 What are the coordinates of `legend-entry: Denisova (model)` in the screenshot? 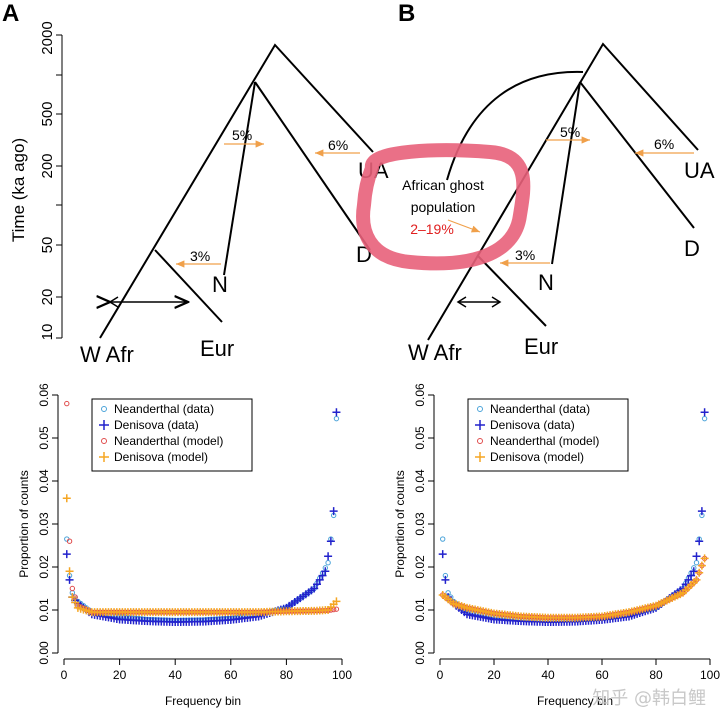 It's located at (537, 457).